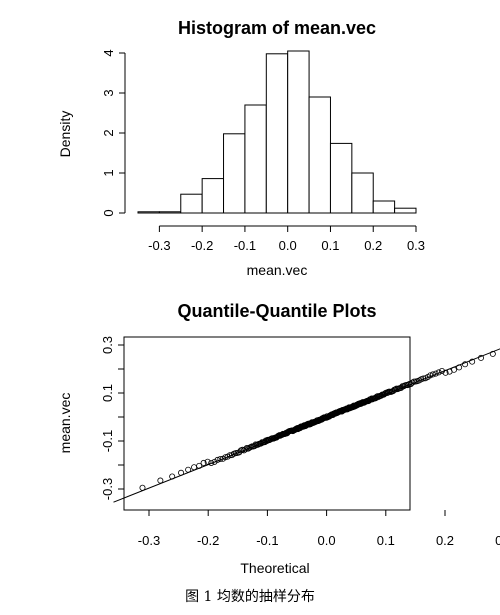 The width and height of the screenshot is (500, 615). What do you see at coordinates (373, 245) in the screenshot?
I see `histogram-x-tick-label: 0.2` at bounding box center [373, 245].